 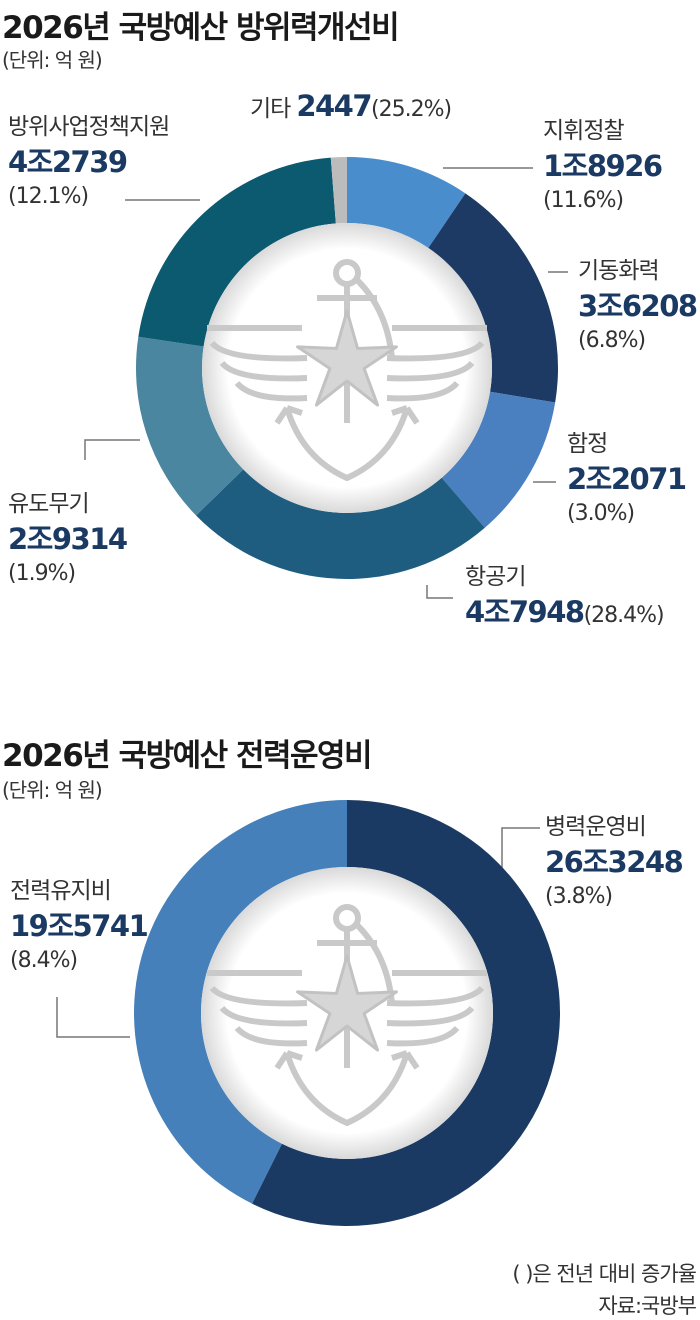 I want to click on chart2-unit: (단위: 억 원), so click(x=52, y=790).